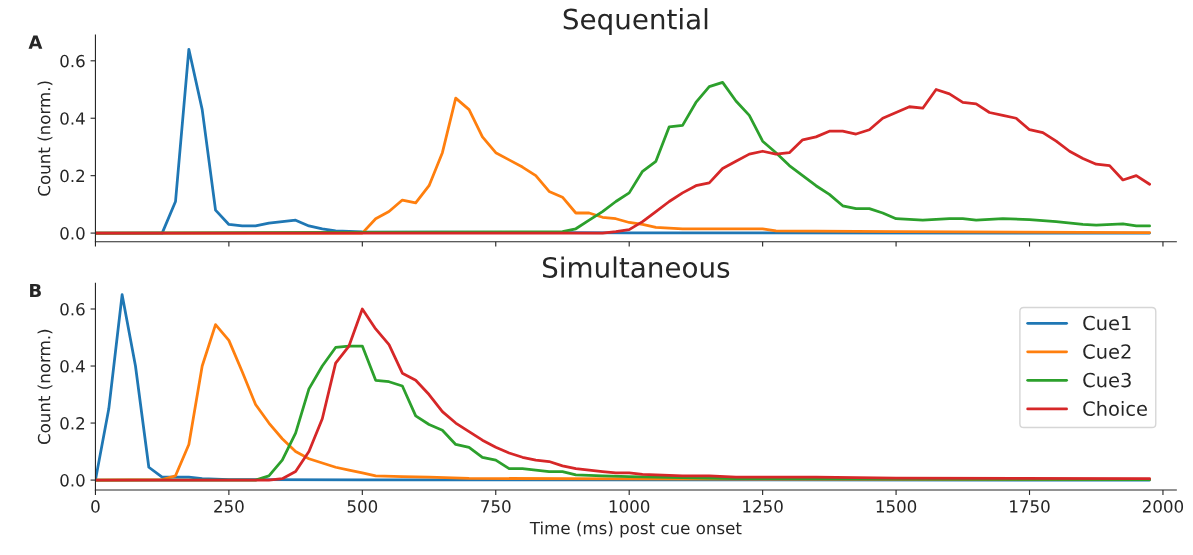 This screenshot has width=1193, height=555. What do you see at coordinates (229, 506) in the screenshot?
I see `x-tick-label: 250` at bounding box center [229, 506].